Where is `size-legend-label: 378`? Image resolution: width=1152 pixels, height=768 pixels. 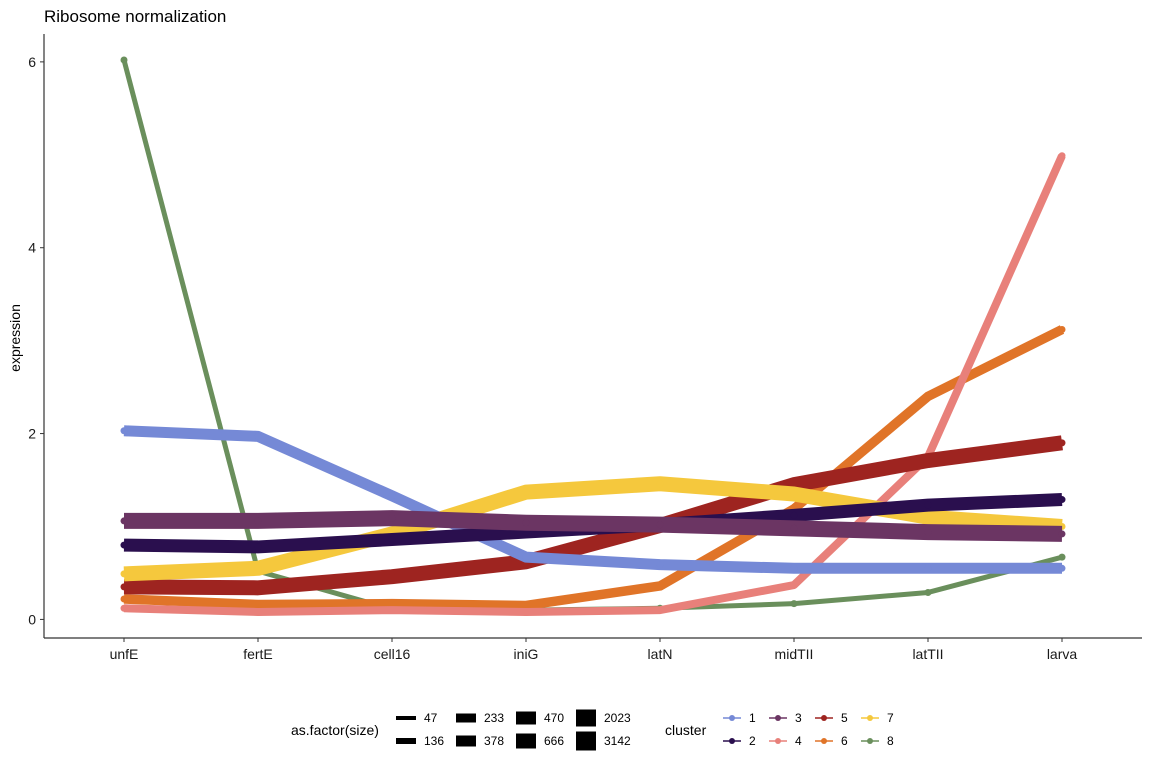
size-legend-label: 378 is located at coordinates (494, 741).